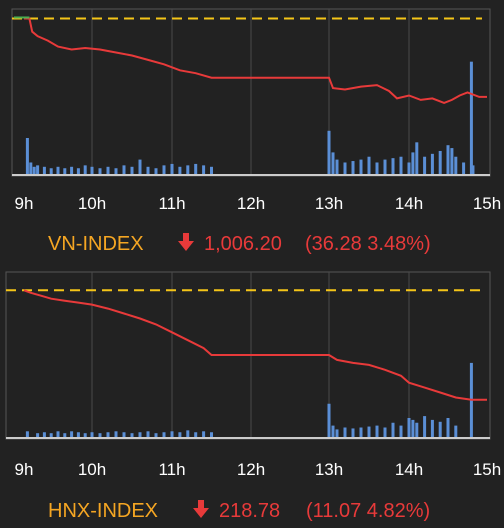 Image resolution: width=504 pixels, height=528 pixels. I want to click on vn-index-tick-label: 10h, so click(92, 203).